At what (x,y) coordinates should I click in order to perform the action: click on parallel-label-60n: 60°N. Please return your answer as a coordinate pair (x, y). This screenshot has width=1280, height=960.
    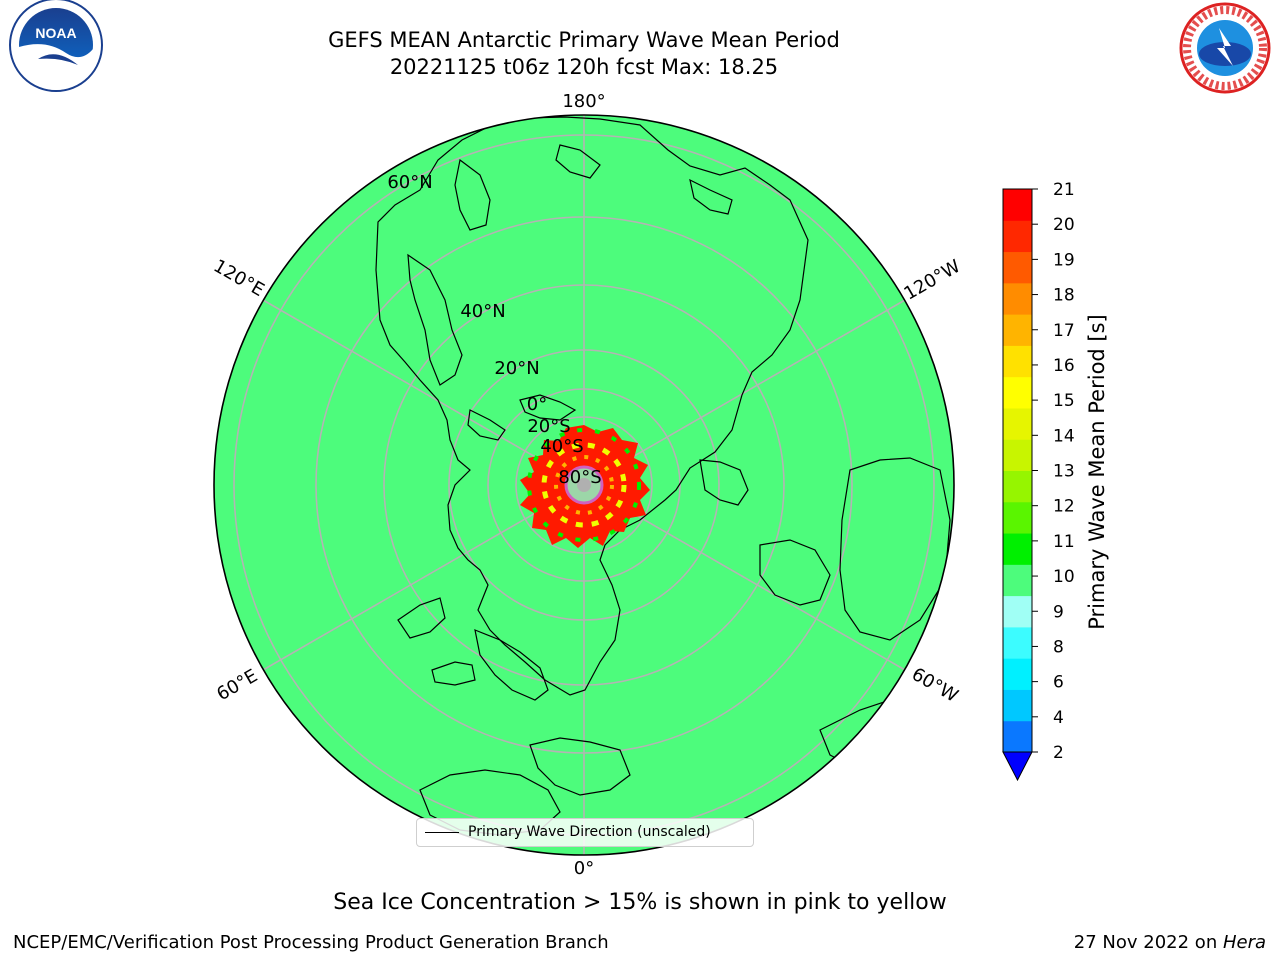
    Looking at the image, I should click on (409, 182).